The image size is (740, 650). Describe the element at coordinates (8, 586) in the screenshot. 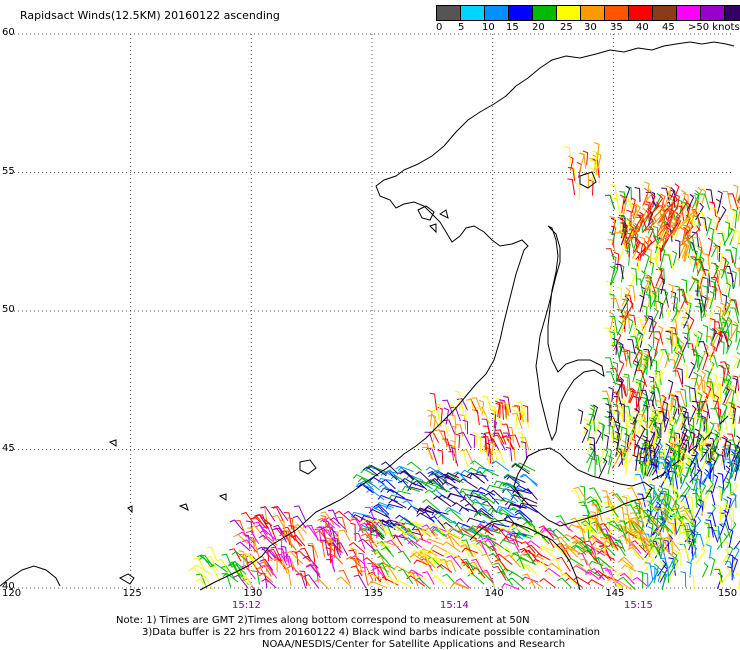

I see `latitude-label: 40` at that location.